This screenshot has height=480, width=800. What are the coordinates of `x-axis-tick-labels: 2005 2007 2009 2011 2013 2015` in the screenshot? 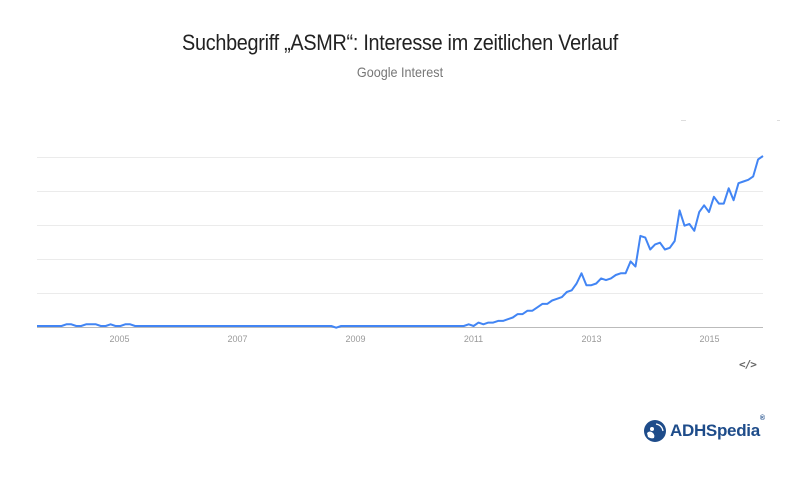 It's located at (414, 339).